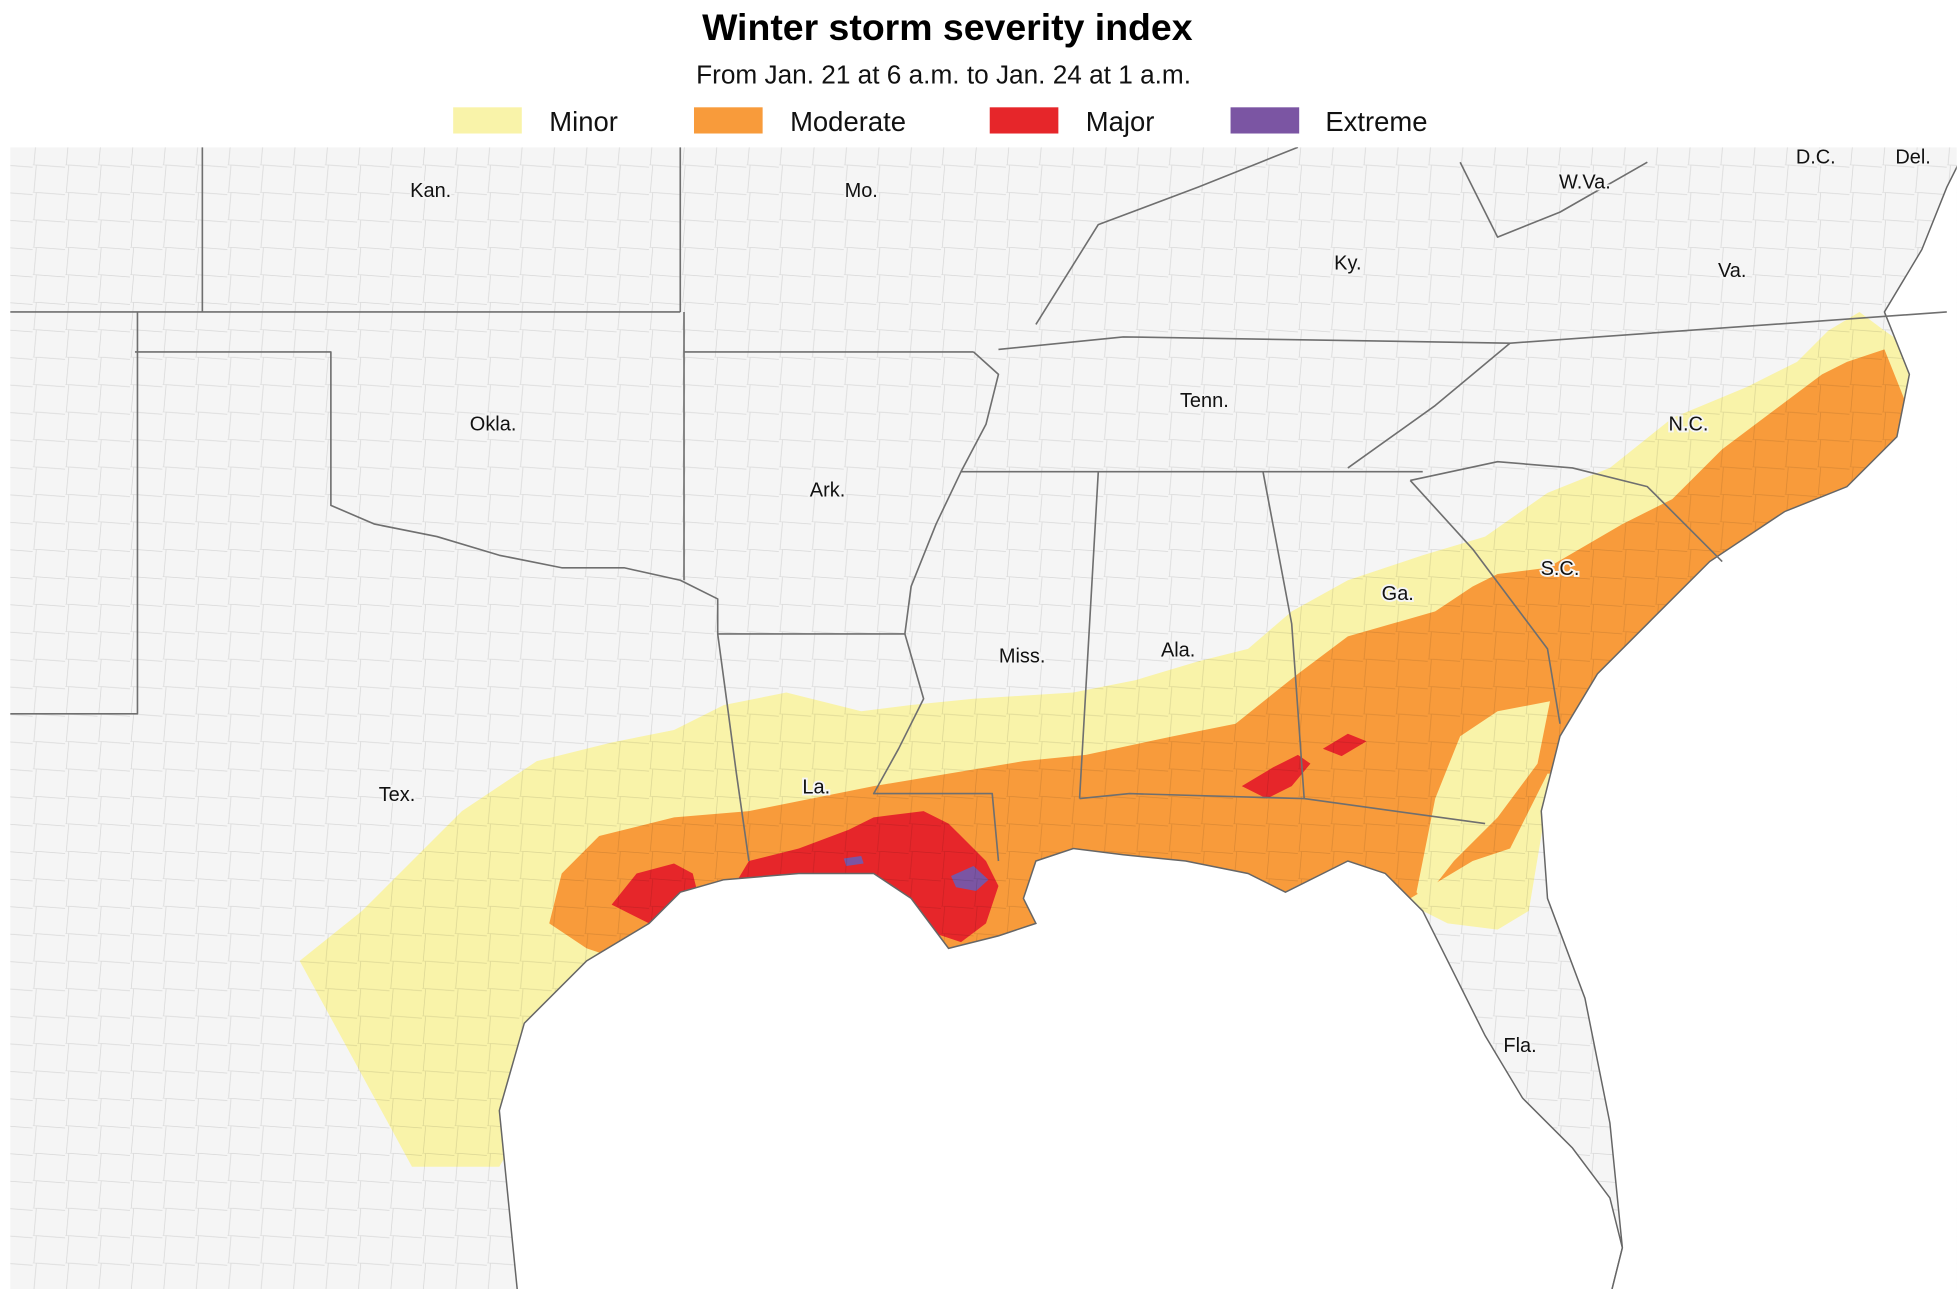  I want to click on legend-label-moderate: Moderate, so click(848, 121).